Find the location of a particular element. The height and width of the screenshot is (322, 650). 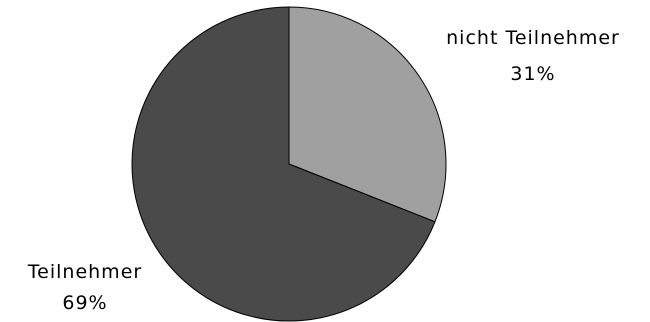

slice-label-nicht-teilnehmer-category: nicht Teilnehmer is located at coordinates (533, 38).